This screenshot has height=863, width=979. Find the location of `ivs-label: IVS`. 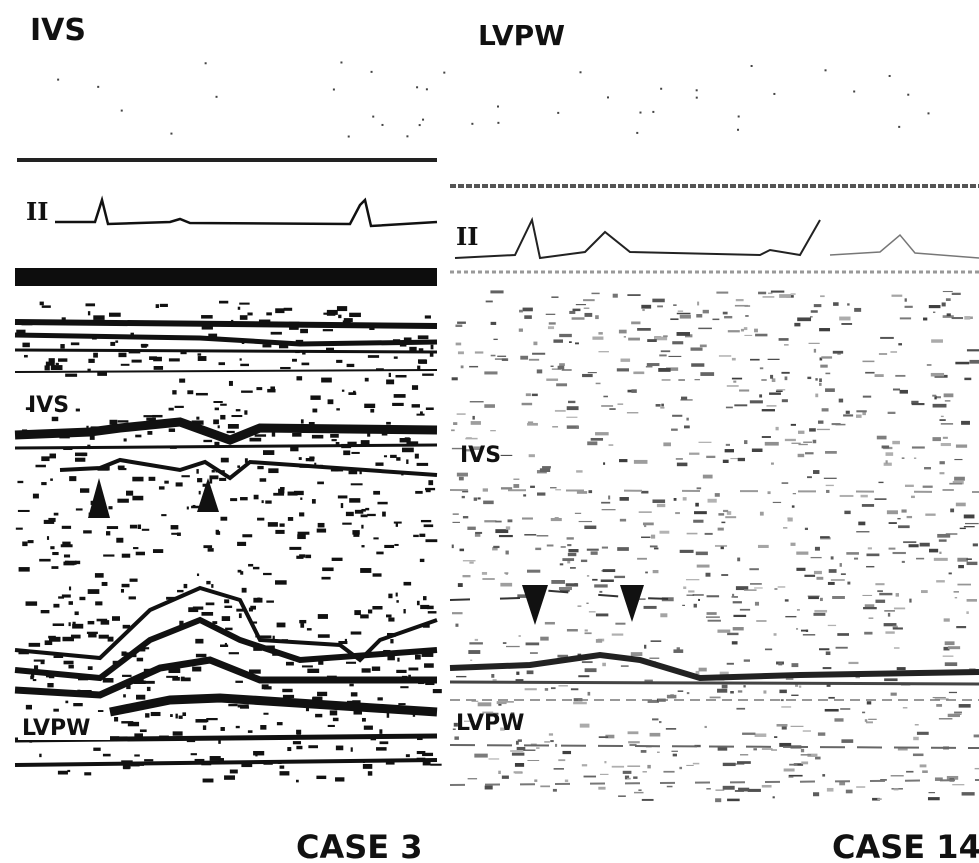

ivs-label: IVS is located at coordinates (48, 405).